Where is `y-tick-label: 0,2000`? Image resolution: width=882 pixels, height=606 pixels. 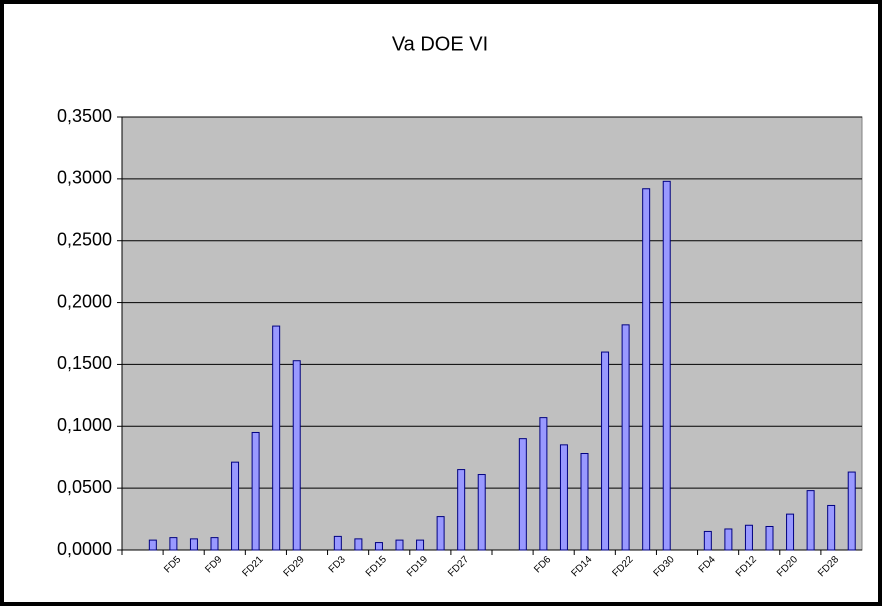
y-tick-label: 0,2000 is located at coordinates (84, 301).